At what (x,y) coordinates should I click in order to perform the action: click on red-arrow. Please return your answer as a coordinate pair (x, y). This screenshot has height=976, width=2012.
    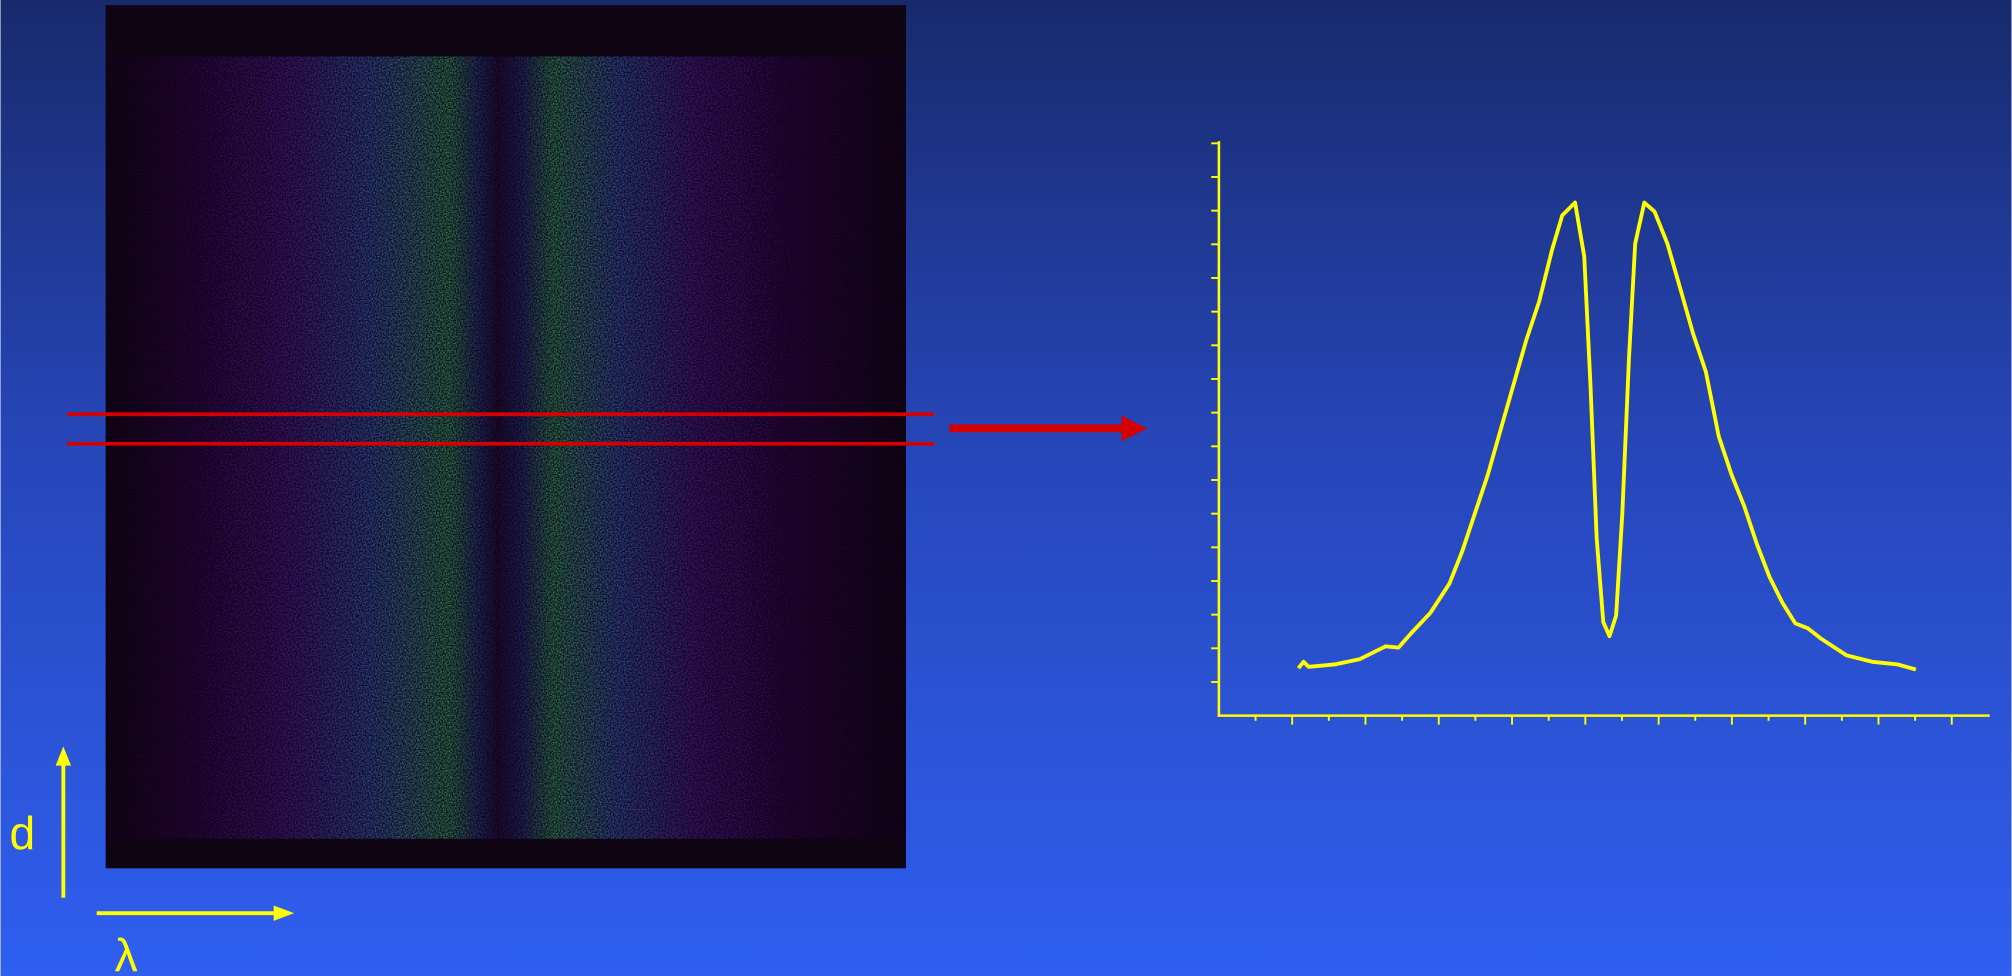
    Looking at the image, I should click on (1048, 428).